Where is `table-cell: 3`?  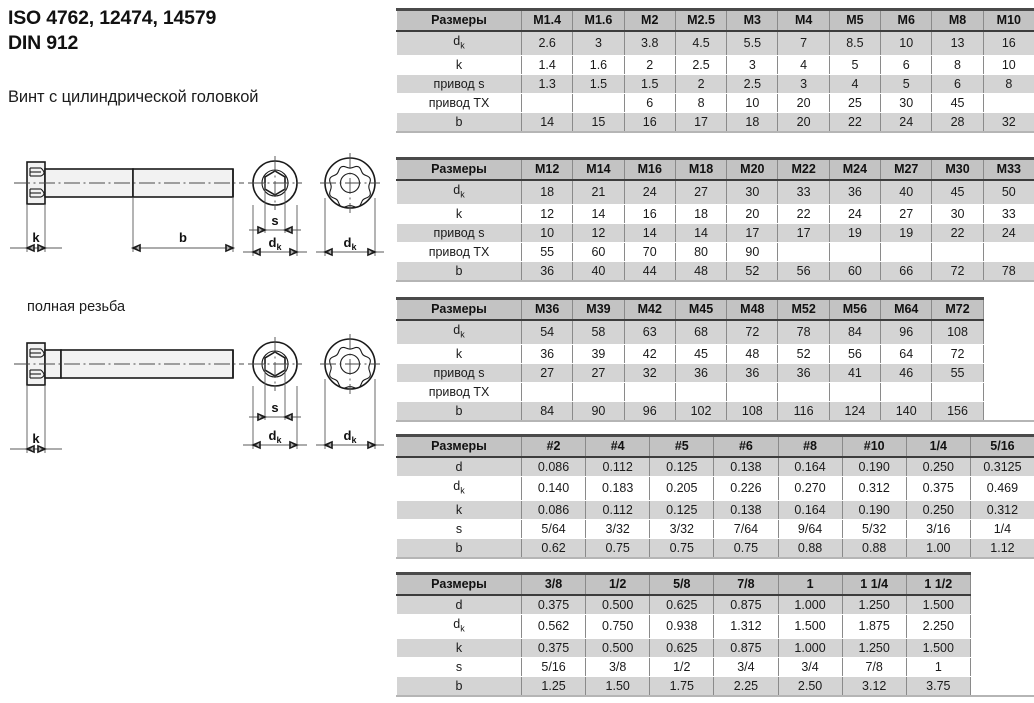
table-cell: 3 is located at coordinates (752, 64).